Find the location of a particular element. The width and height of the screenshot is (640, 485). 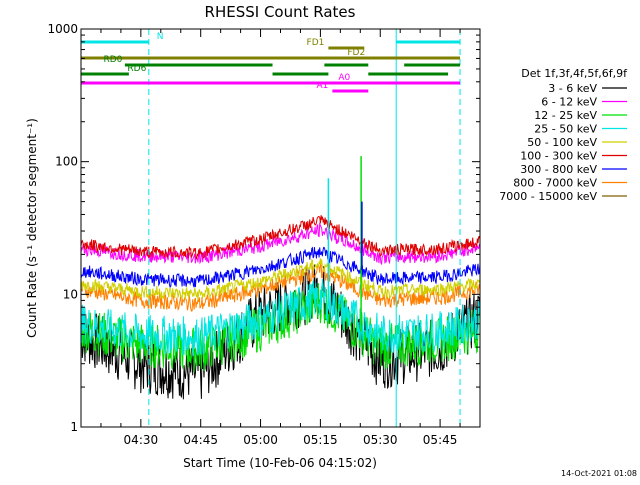

flag-label-a0: A0 is located at coordinates (344, 78).